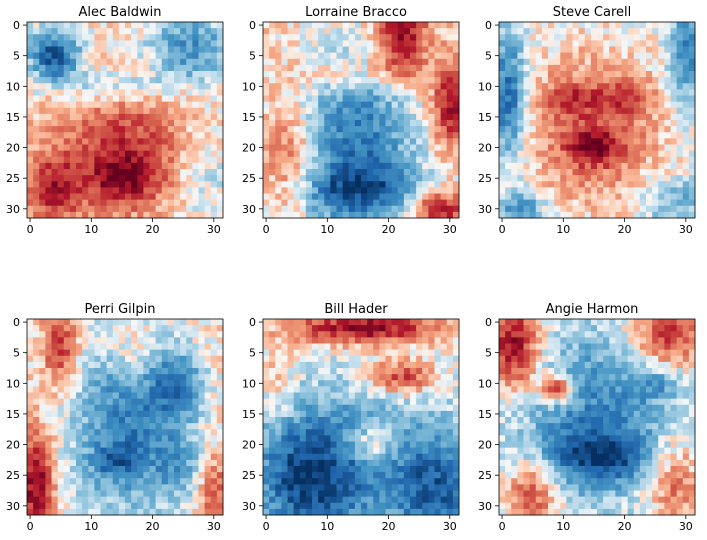 This screenshot has width=707, height=540. What do you see at coordinates (13, 178) in the screenshot?
I see `y-tick-label: 25` at bounding box center [13, 178].